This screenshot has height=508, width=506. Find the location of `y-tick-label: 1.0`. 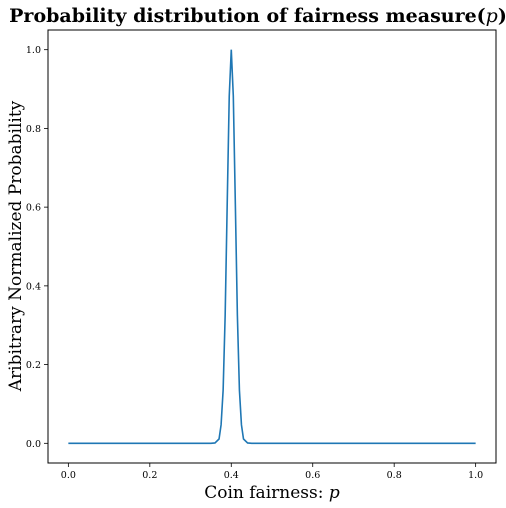

y-tick-label: 1.0 is located at coordinates (33, 50).